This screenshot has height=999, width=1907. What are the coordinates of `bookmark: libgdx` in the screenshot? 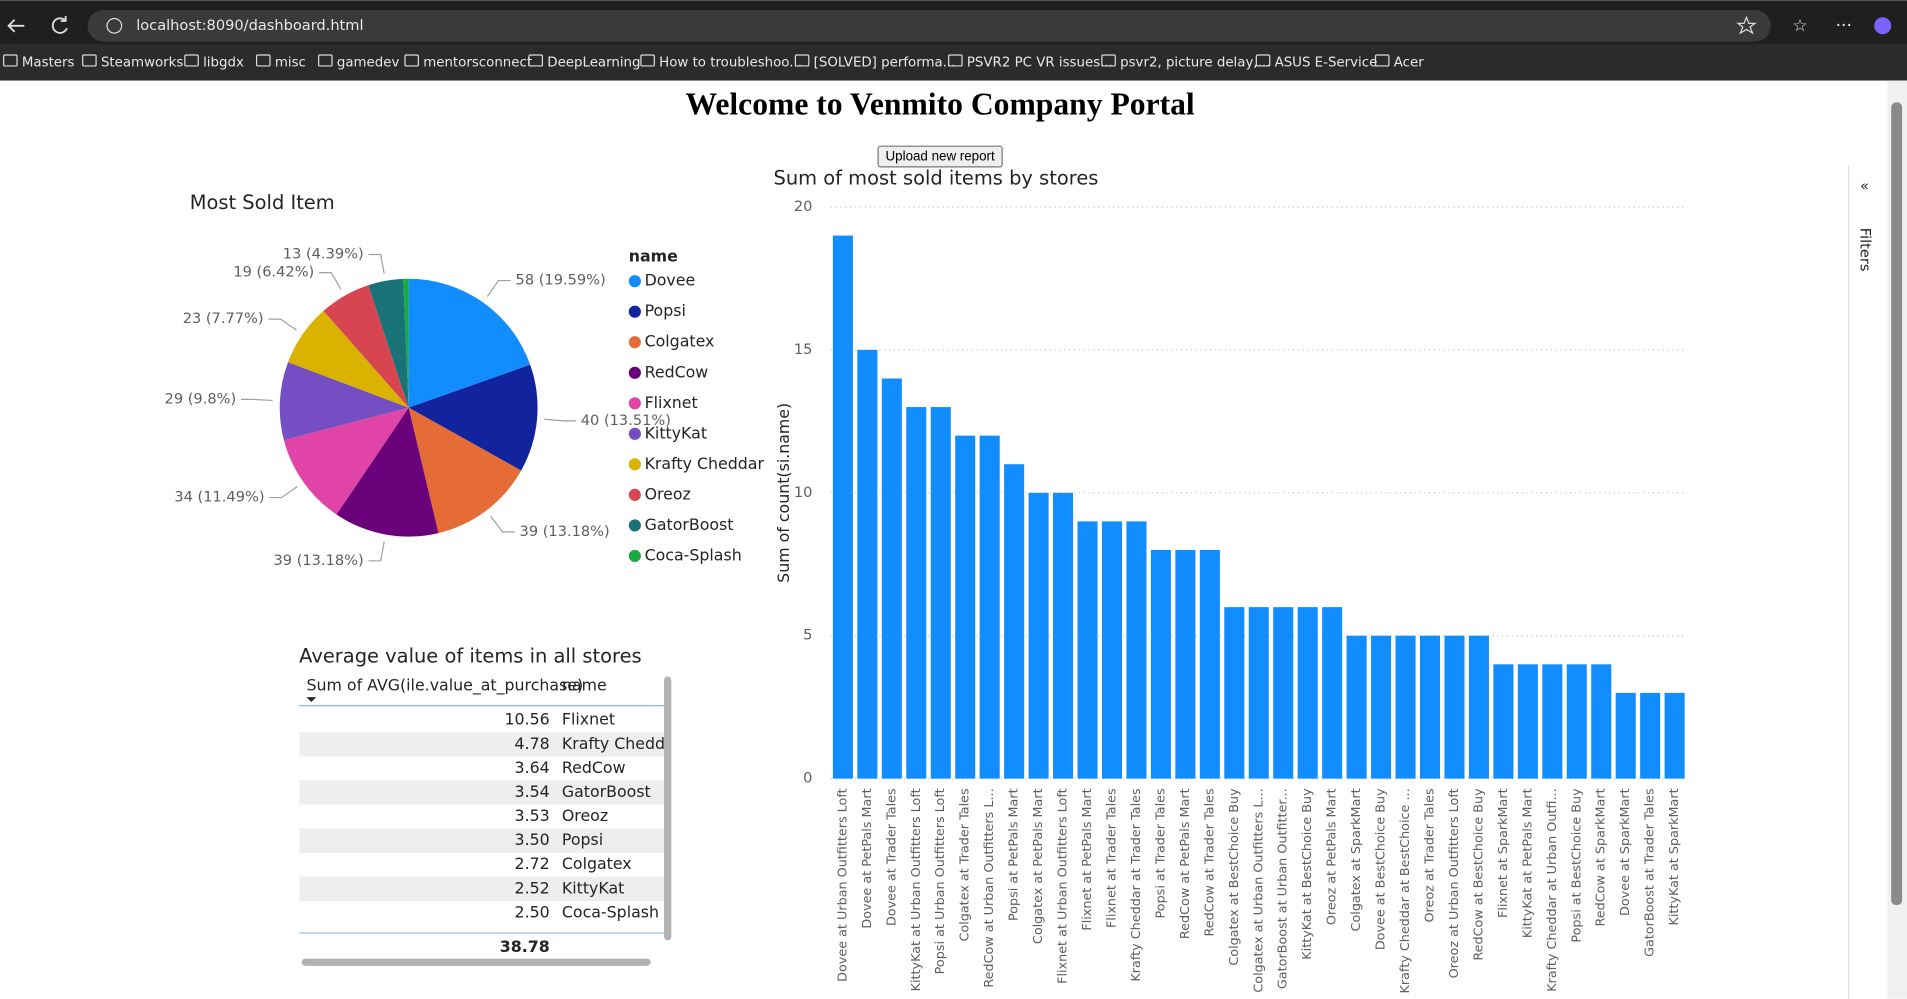 It's located at (223, 62).